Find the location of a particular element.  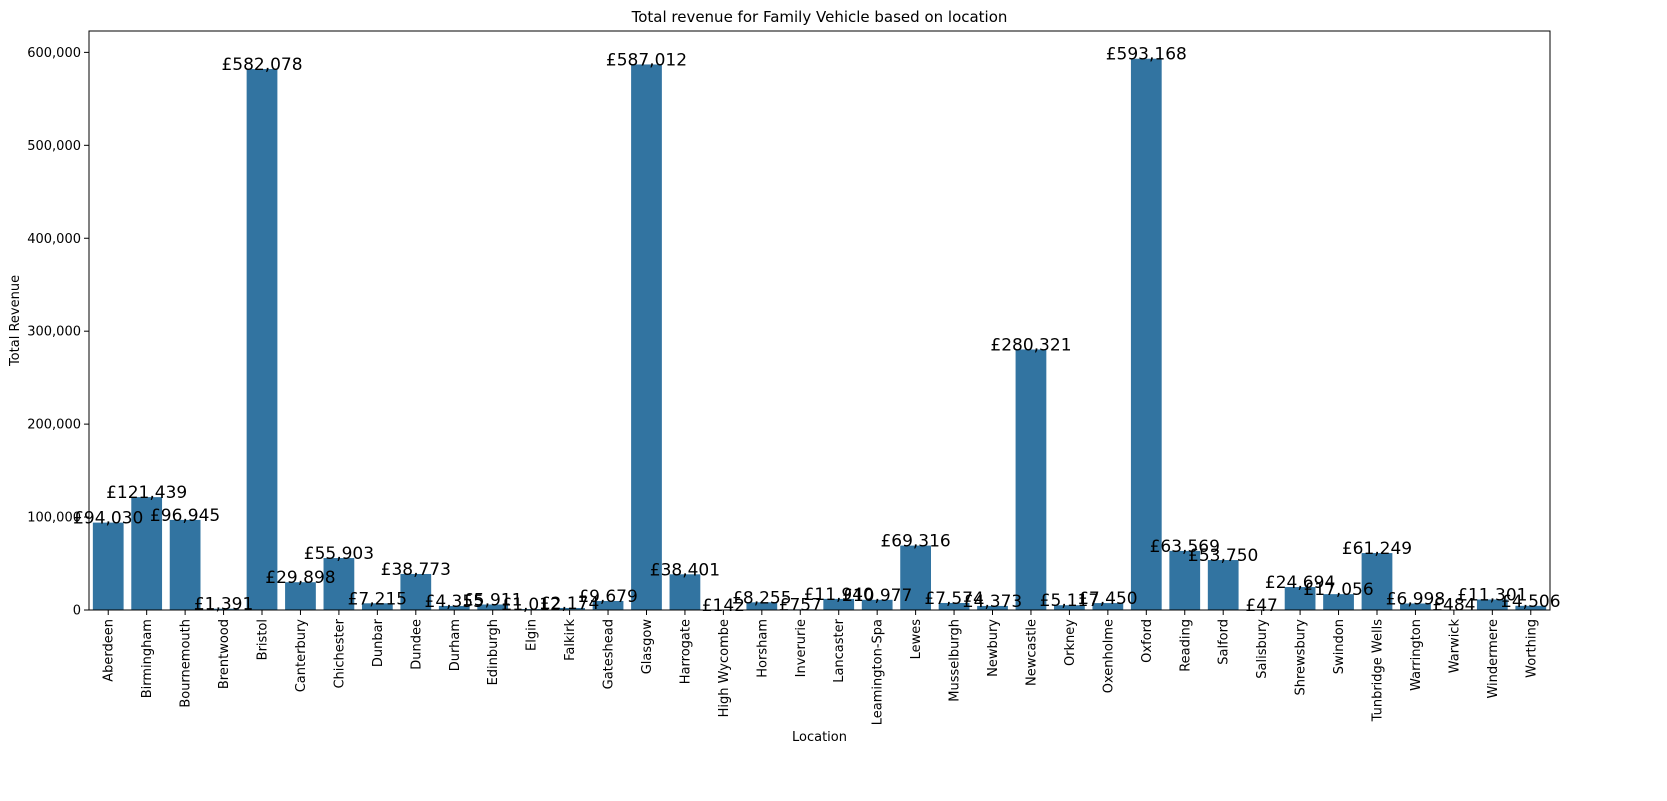

x-tick-label: Durham is located at coordinates (455, 645).